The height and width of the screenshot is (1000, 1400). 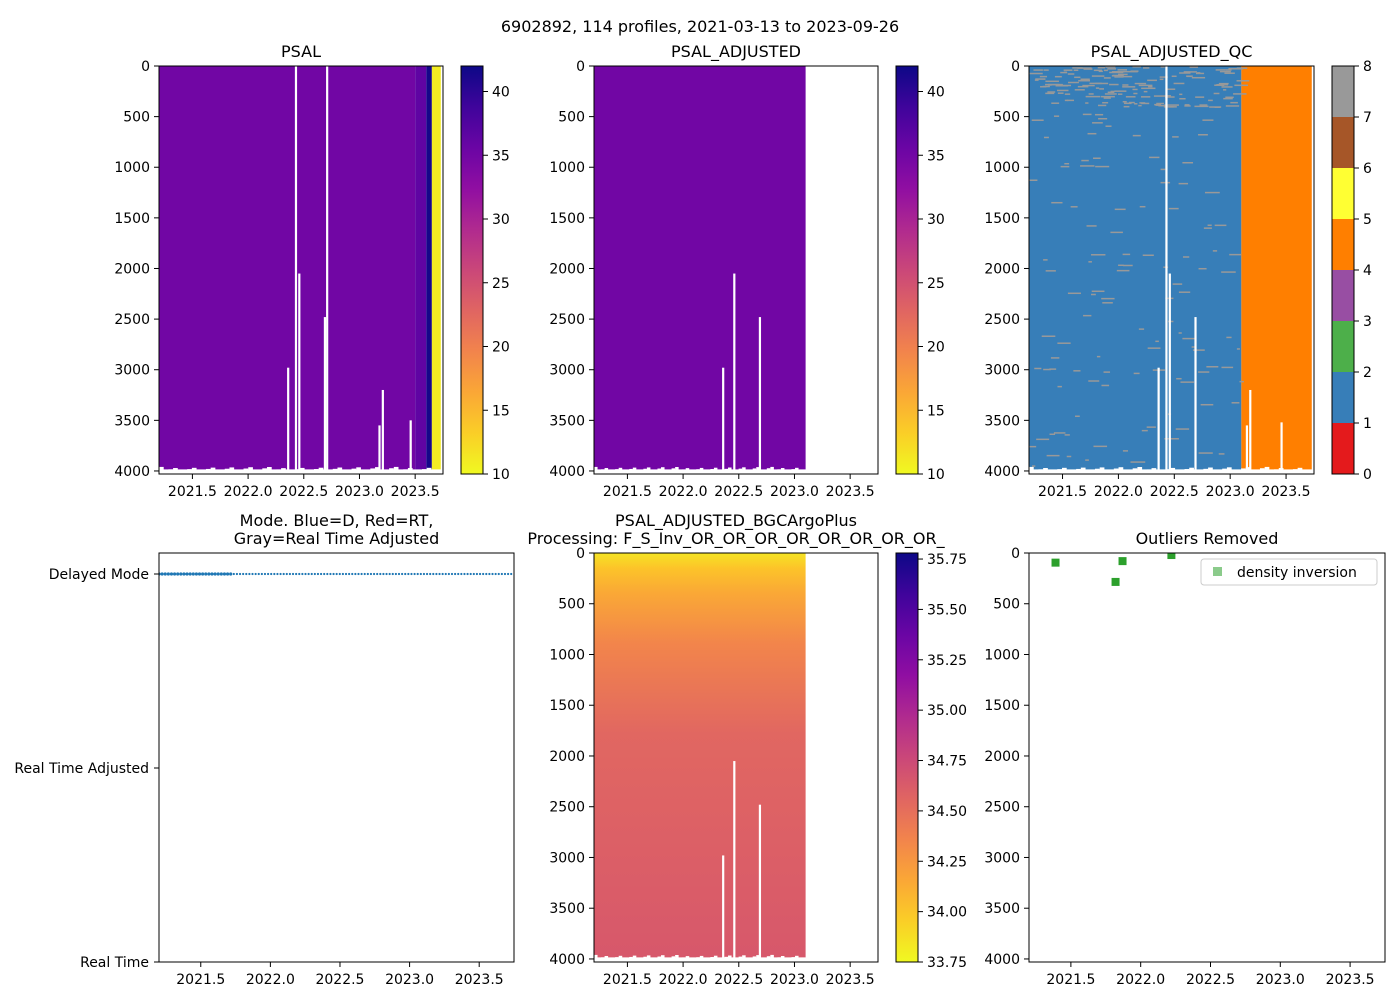 What do you see at coordinates (1367, 118) in the screenshot?
I see `colorbar-tick-label: 7` at bounding box center [1367, 118].